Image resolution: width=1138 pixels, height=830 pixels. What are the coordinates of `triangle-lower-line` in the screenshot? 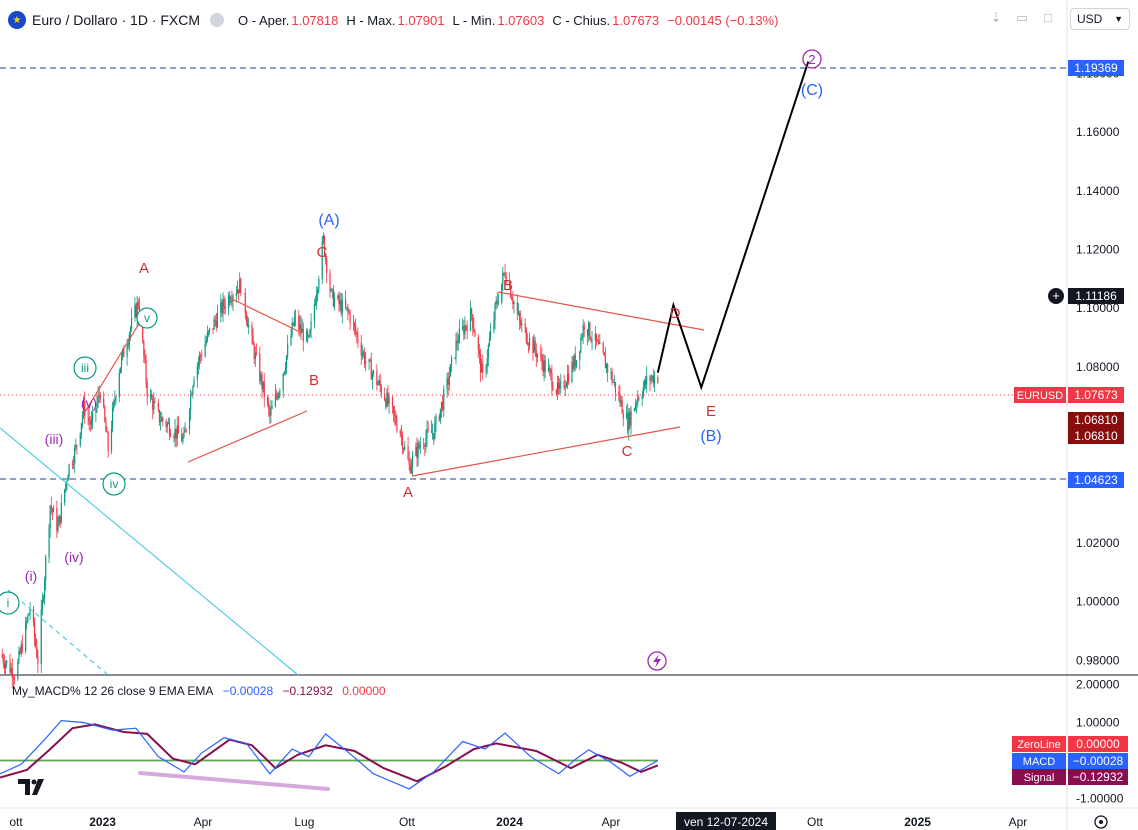 It's located at (546, 451).